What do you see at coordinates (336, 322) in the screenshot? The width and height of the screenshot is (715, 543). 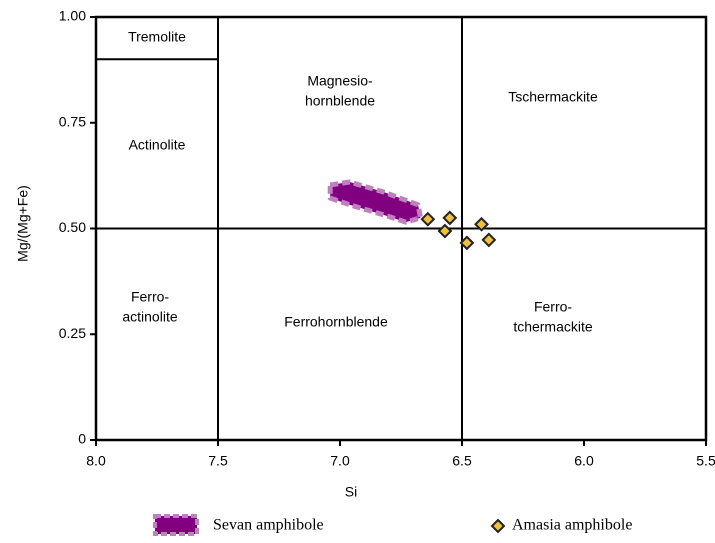 I see `field-label: Ferrohornblende` at bounding box center [336, 322].